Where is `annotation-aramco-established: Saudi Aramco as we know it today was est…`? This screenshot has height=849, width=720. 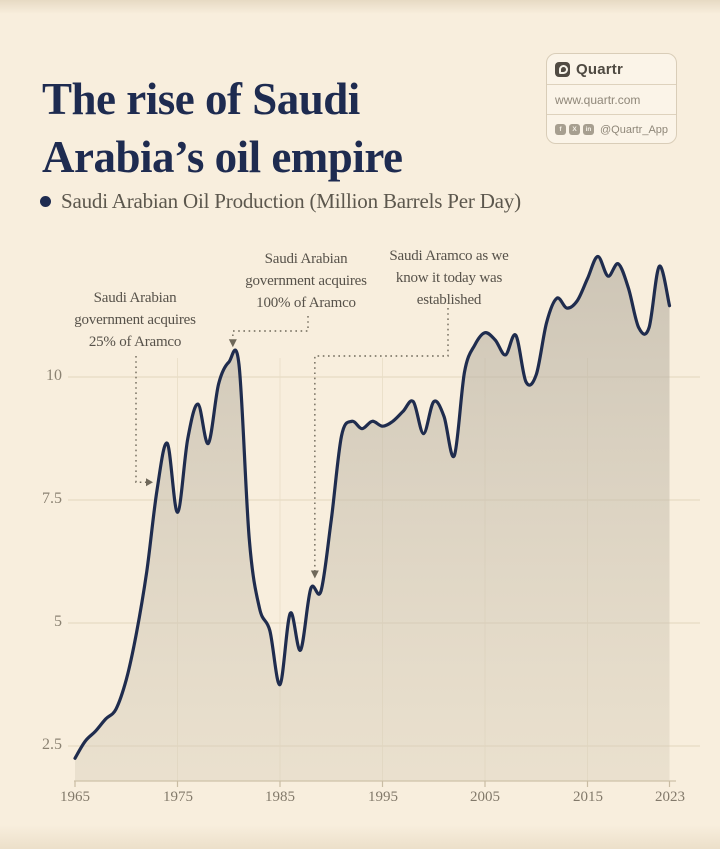
annotation-aramco-established: Saudi Aramco as we know it today was est… is located at coordinates (449, 278).